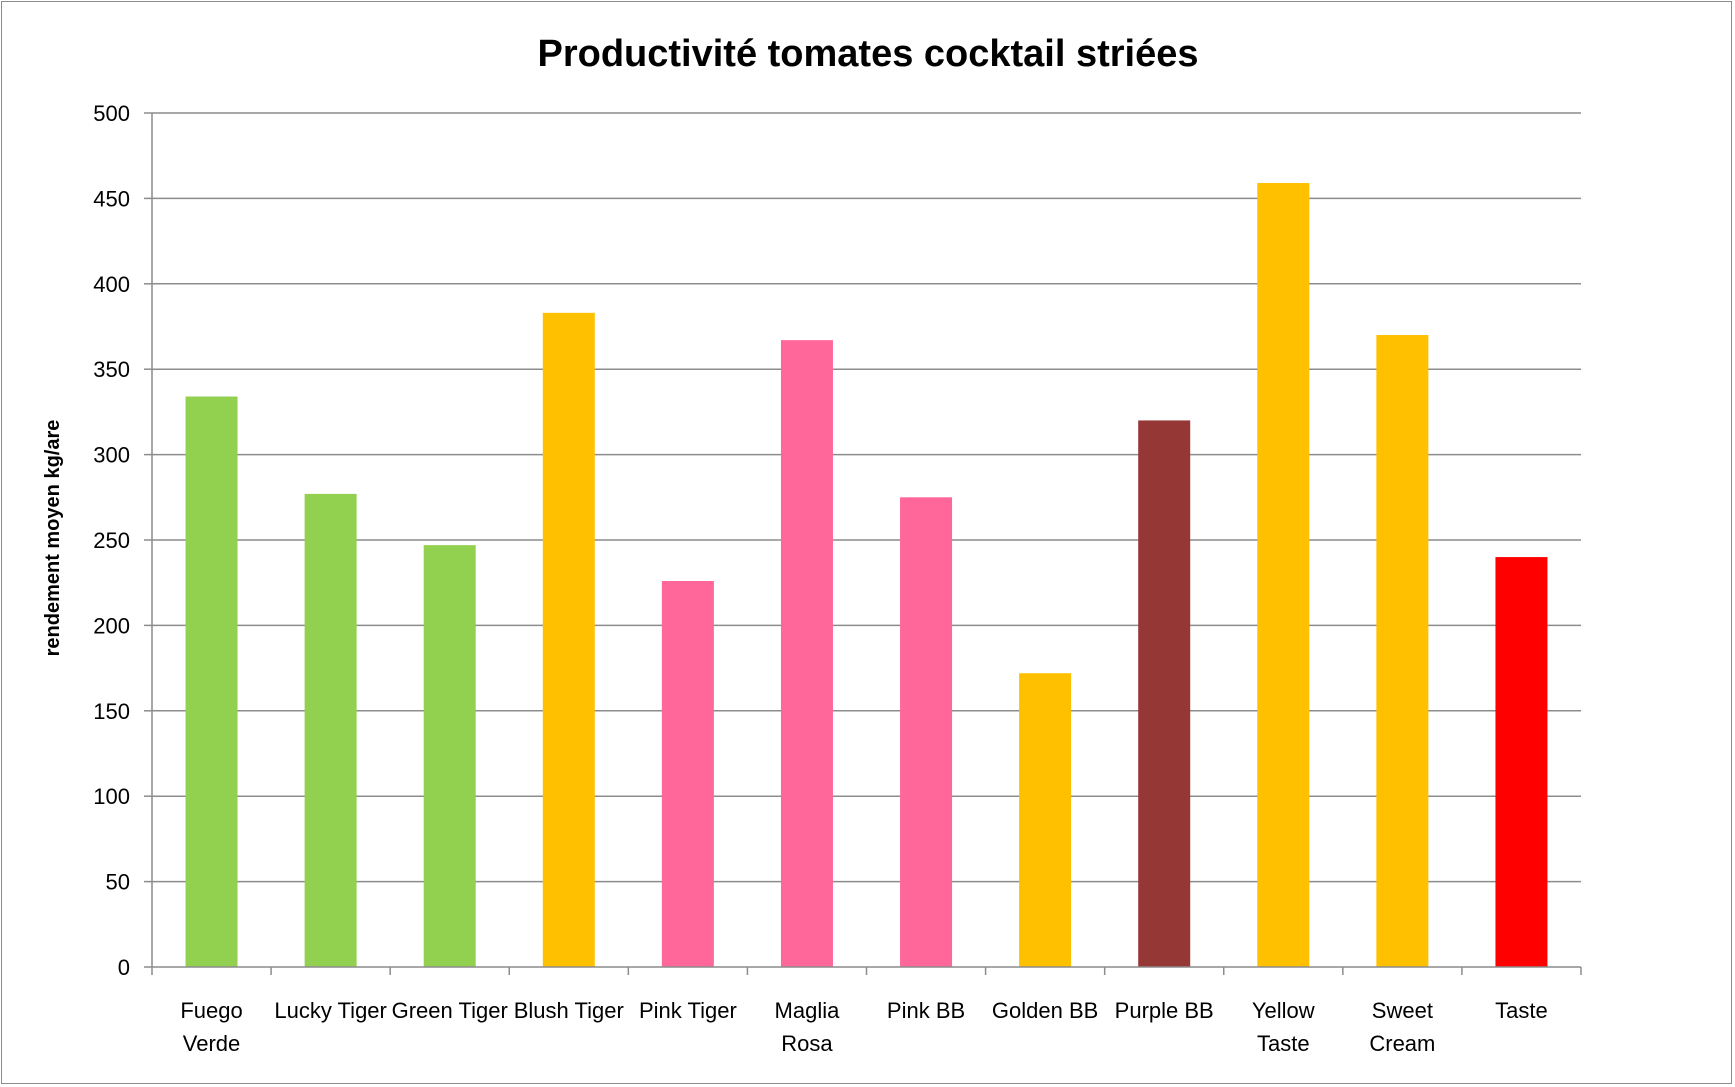  Describe the element at coordinates (111, 625) in the screenshot. I see `y-tick-label: 200` at that location.